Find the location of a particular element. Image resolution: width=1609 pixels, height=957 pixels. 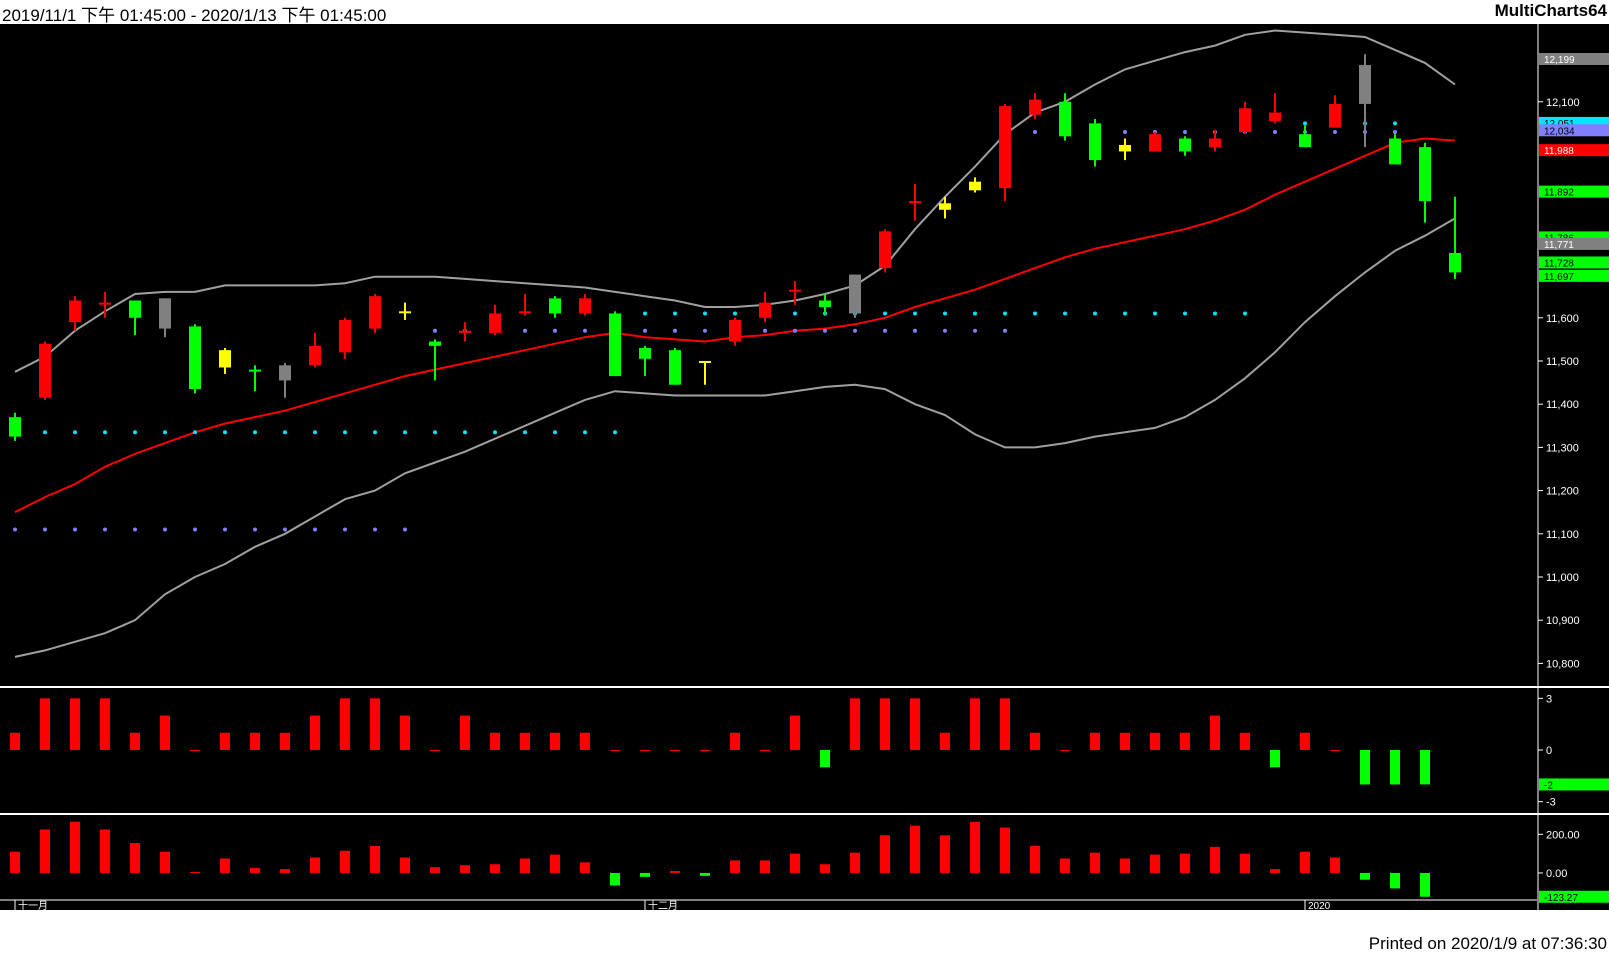

price-tag-label: 11,728 is located at coordinates (1559, 263).